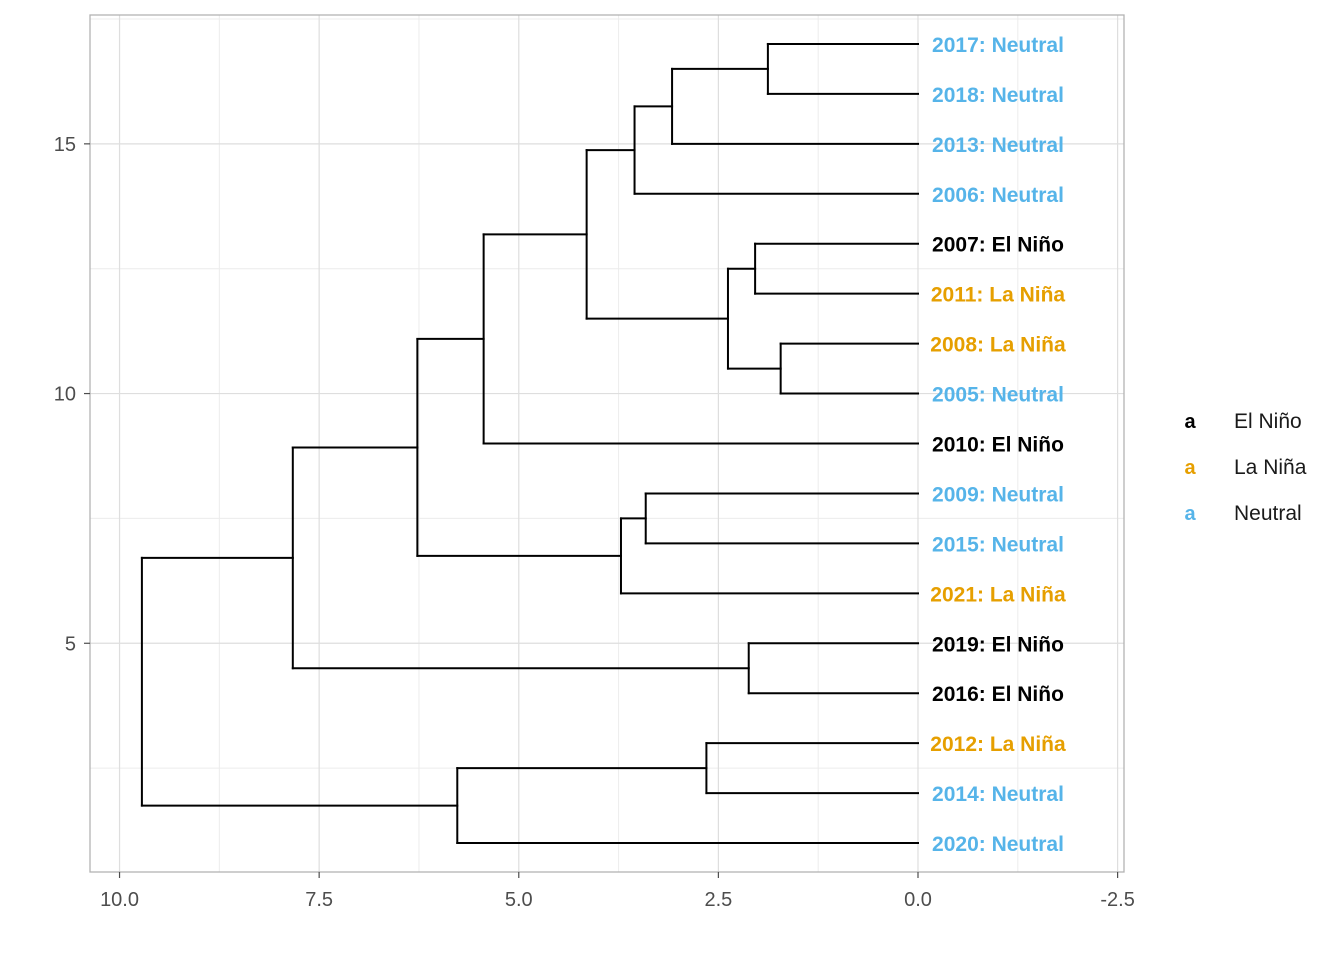 The width and height of the screenshot is (1344, 960). What do you see at coordinates (998, 744) in the screenshot?
I see `leaf-label: 2012: La Niña` at bounding box center [998, 744].